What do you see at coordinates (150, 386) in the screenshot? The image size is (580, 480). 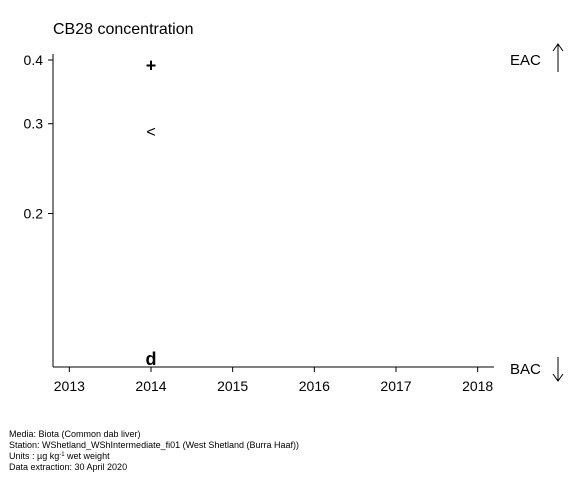 I see `x-tick-label: 2014` at bounding box center [150, 386].